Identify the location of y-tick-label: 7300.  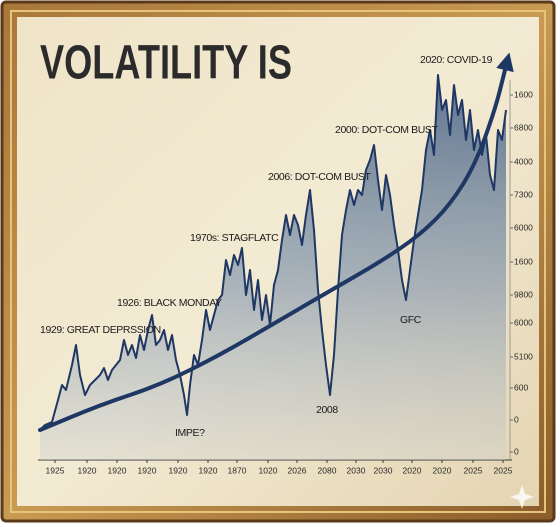
(523, 194).